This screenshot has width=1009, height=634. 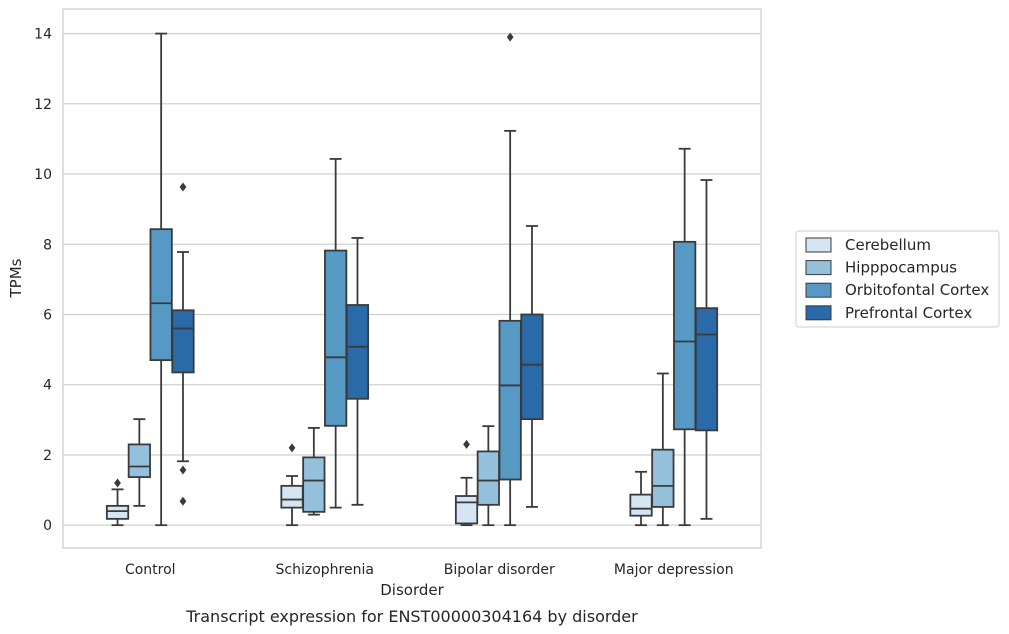 I want to click on y-tick-label: 10, so click(x=43, y=175).